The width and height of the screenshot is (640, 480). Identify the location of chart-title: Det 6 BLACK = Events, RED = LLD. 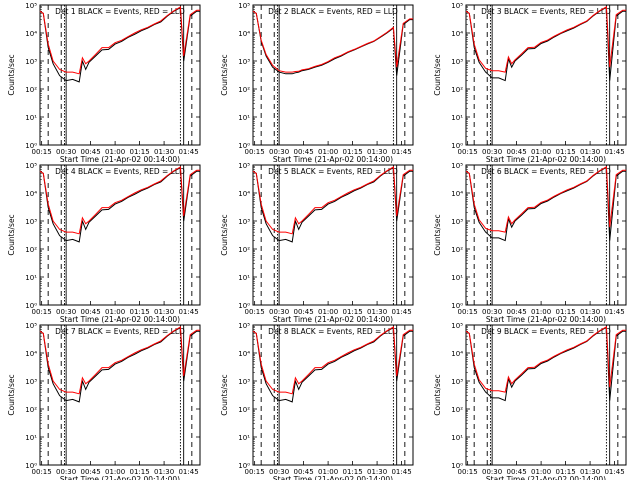
(546, 171).